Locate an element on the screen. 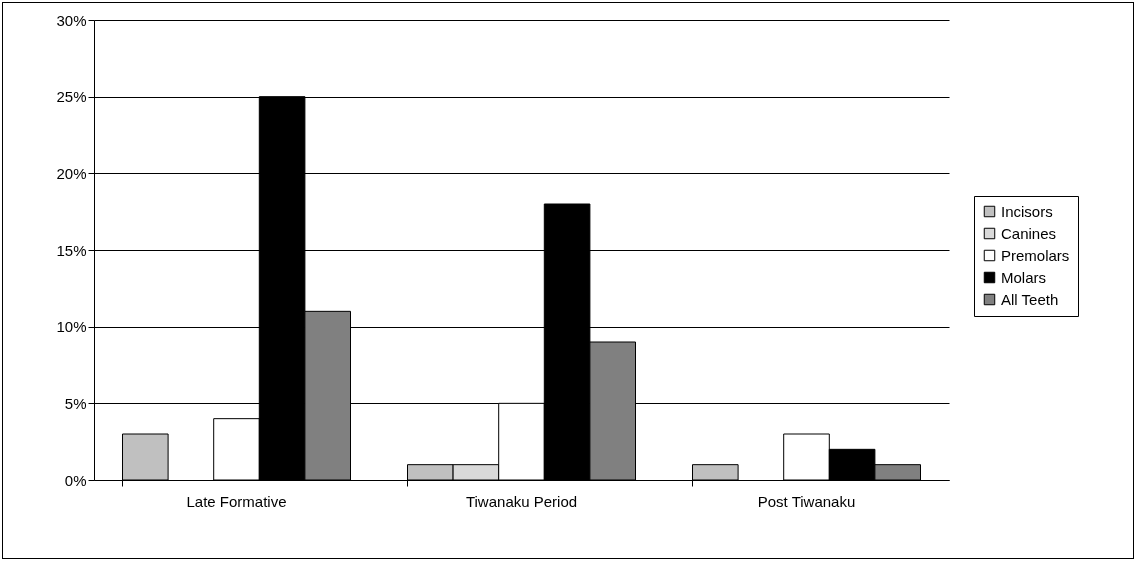 The width and height of the screenshot is (1138, 563). y-tick-label: 10% is located at coordinates (71, 327).